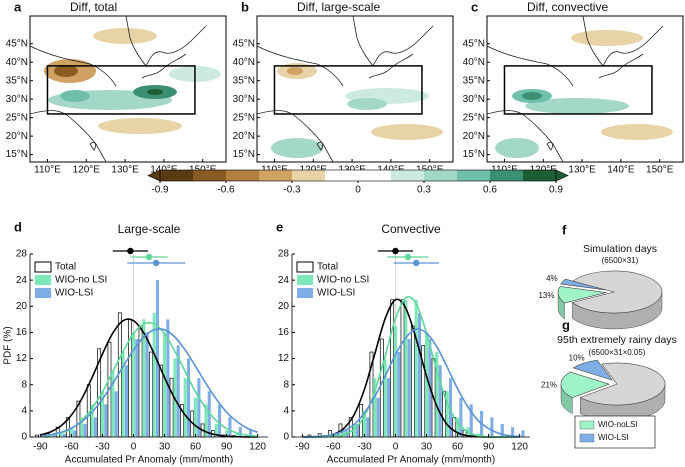 The image size is (685, 467). Describe the element at coordinates (87, 170) in the screenshot. I see `x-tick-label: 120°E` at that location.